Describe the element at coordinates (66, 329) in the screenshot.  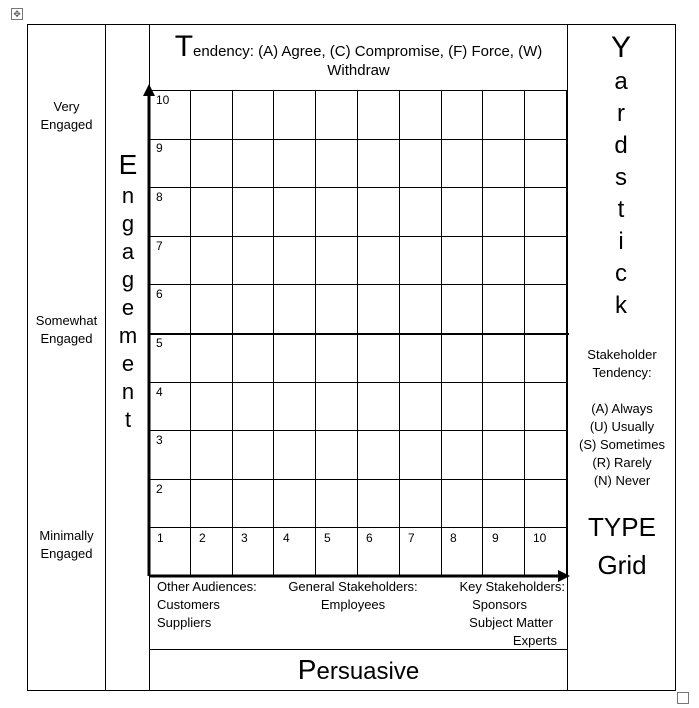
I see `label-somewhat-engaged: Somewhat Engaged` at that location.